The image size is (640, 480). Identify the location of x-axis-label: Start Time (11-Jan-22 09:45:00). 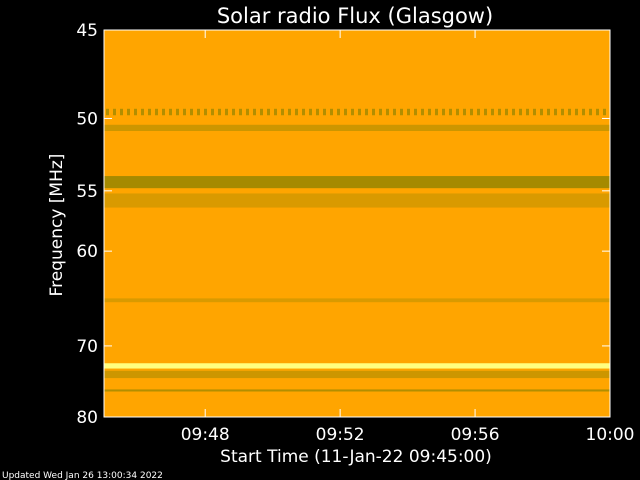
(356, 457).